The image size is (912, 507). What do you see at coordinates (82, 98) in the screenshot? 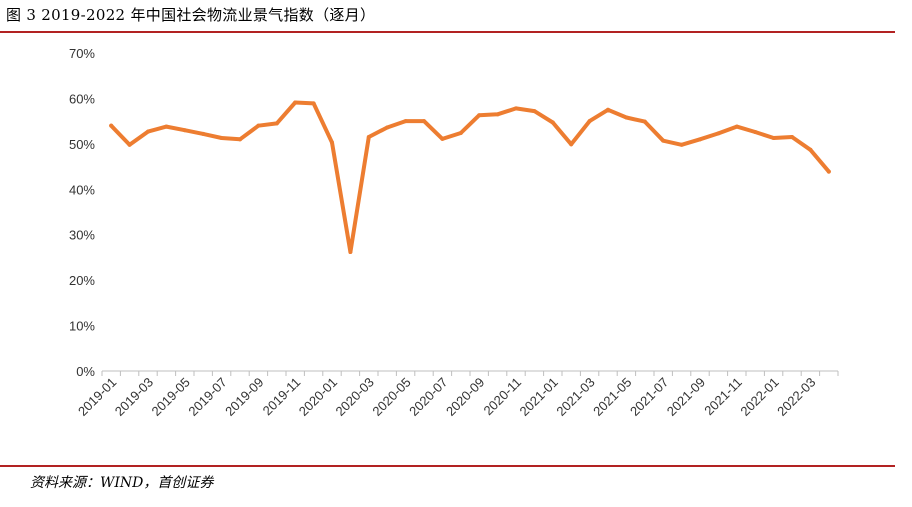
I see `y-tick-label: 60%` at bounding box center [82, 98].